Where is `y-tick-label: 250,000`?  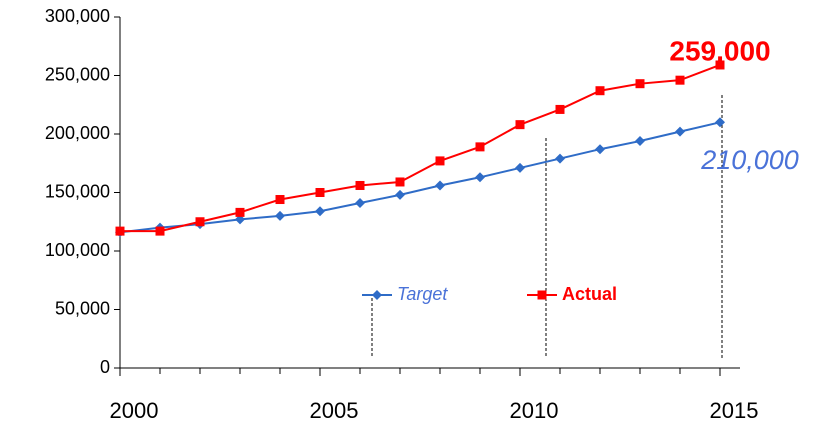
y-tick-label: 250,000 is located at coordinates (77, 74).